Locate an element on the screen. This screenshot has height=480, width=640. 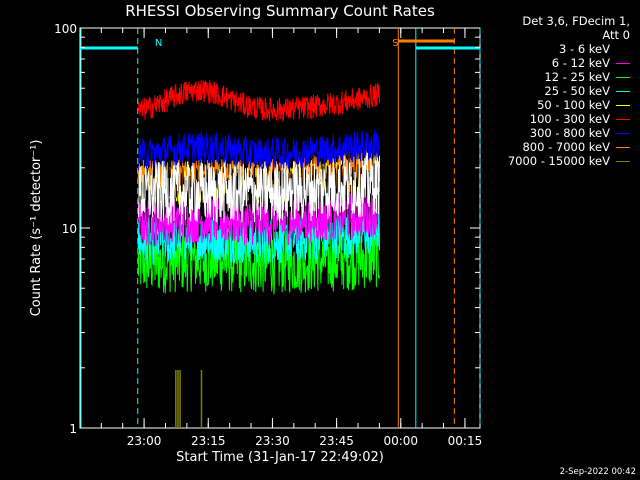
x-tick-label: 23:00 is located at coordinates (144, 441).